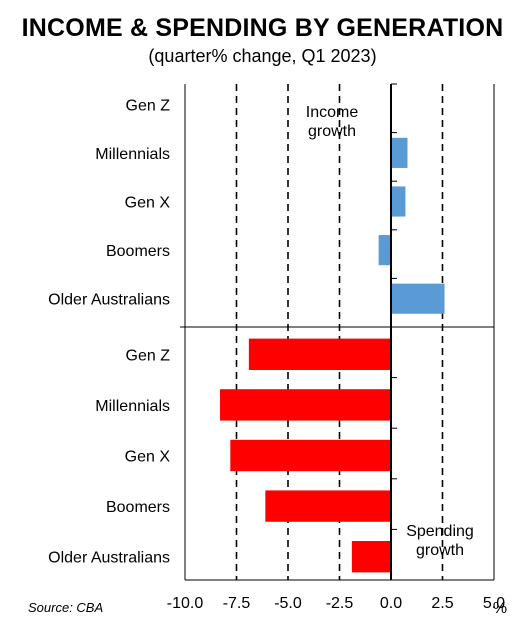 This screenshot has width=525, height=625. What do you see at coordinates (332, 131) in the screenshot?
I see `annotation-income-line2: growth` at bounding box center [332, 131].